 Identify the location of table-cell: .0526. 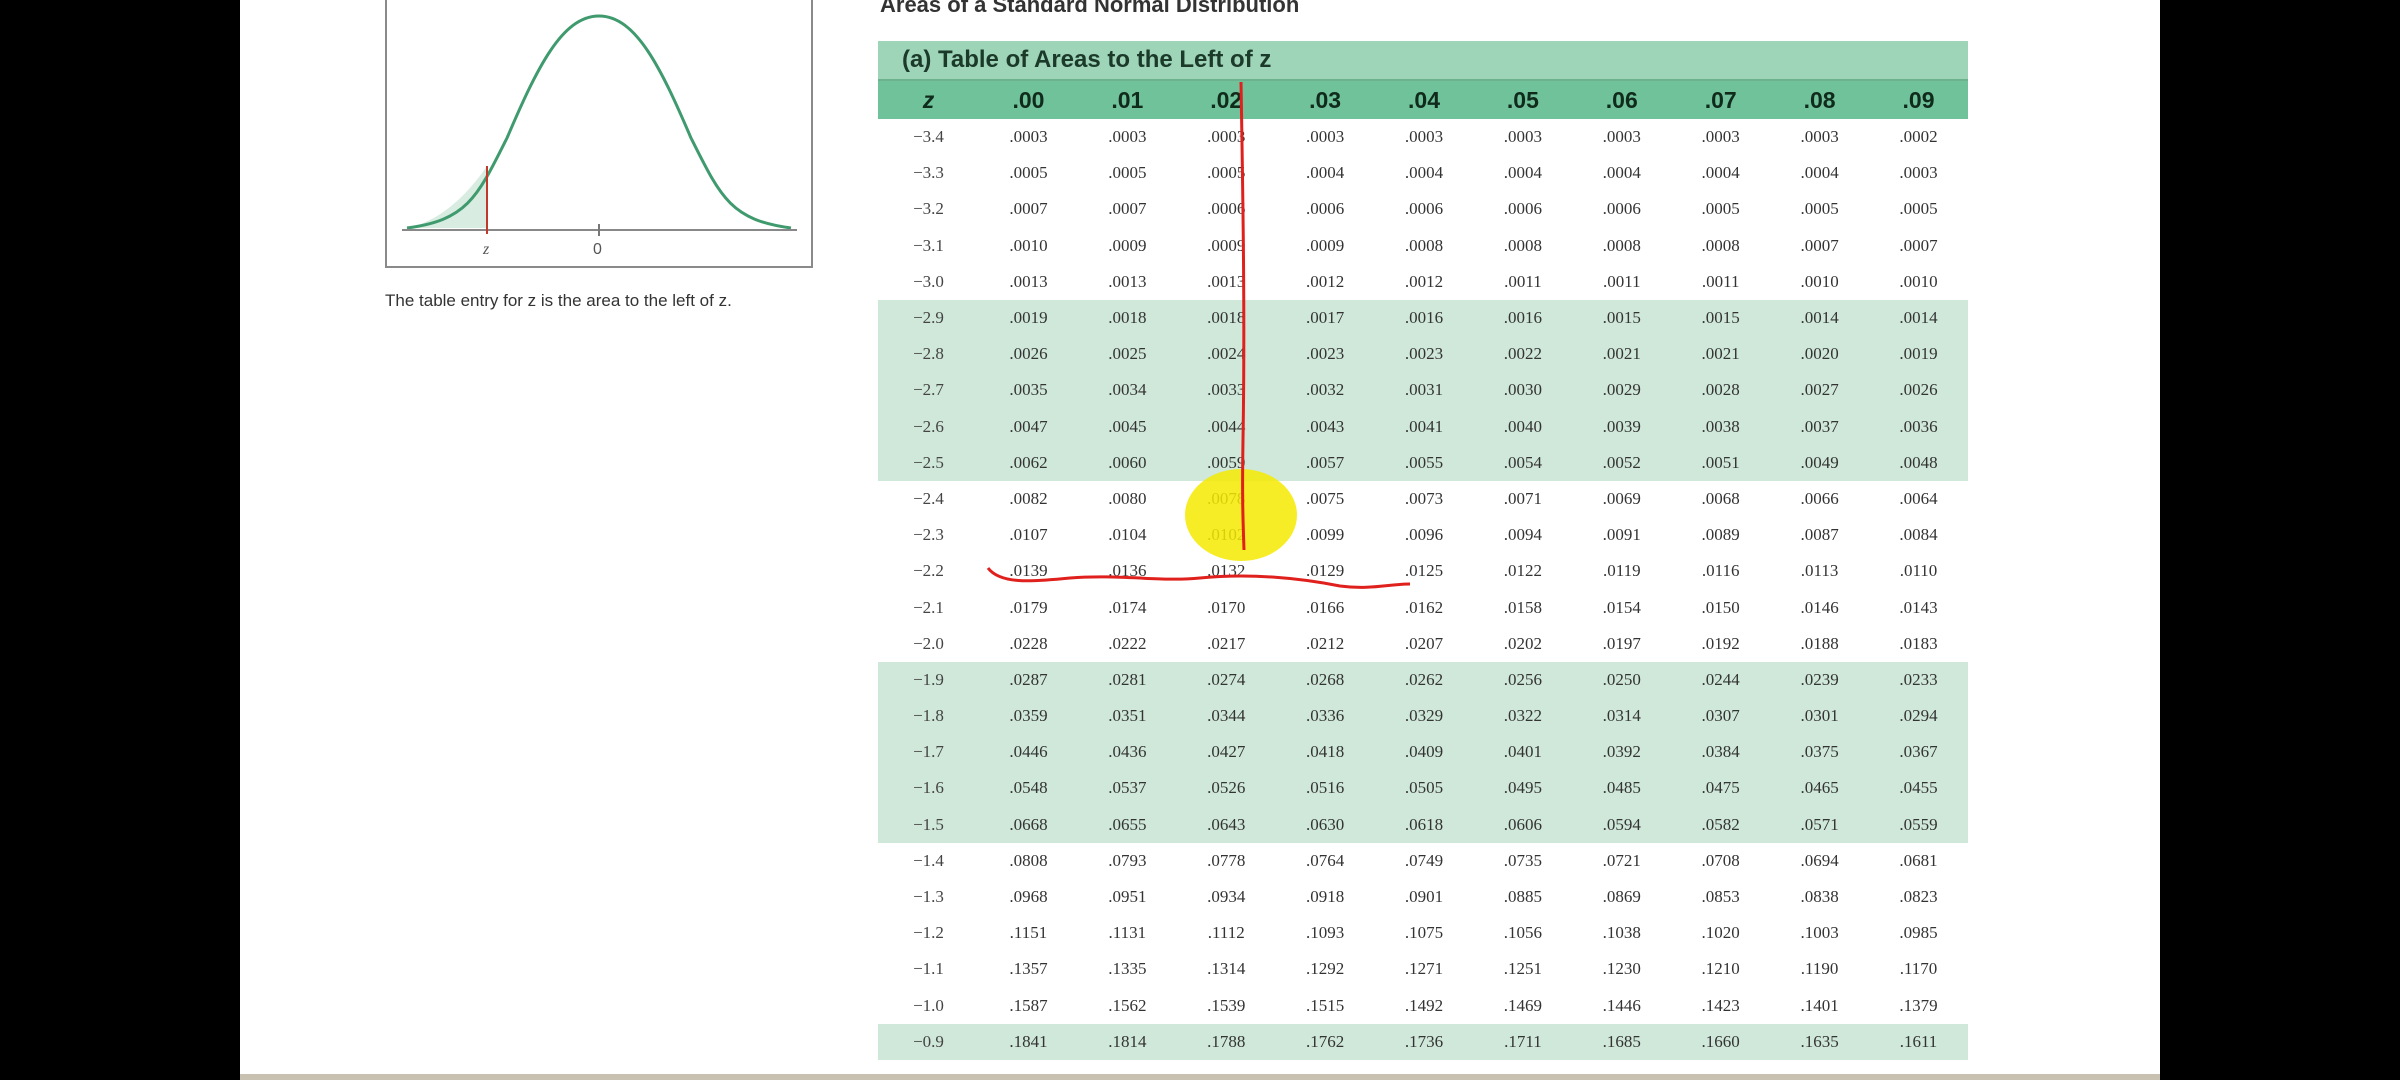
(1226, 788).